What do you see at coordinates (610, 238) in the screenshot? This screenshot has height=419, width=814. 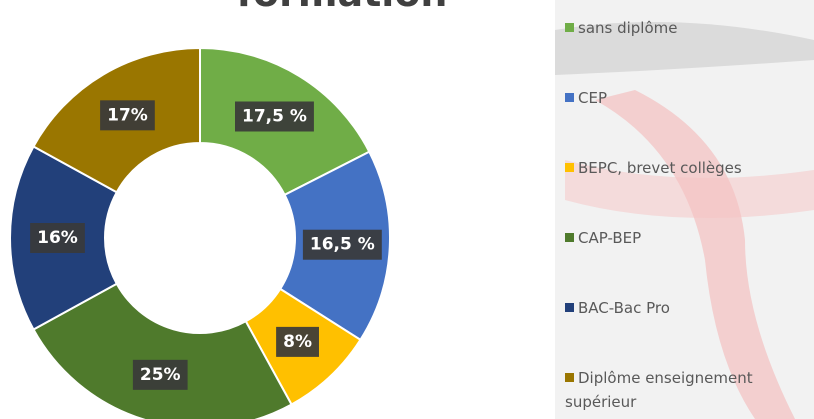 I see `legend-label: CAP-BEP` at bounding box center [610, 238].